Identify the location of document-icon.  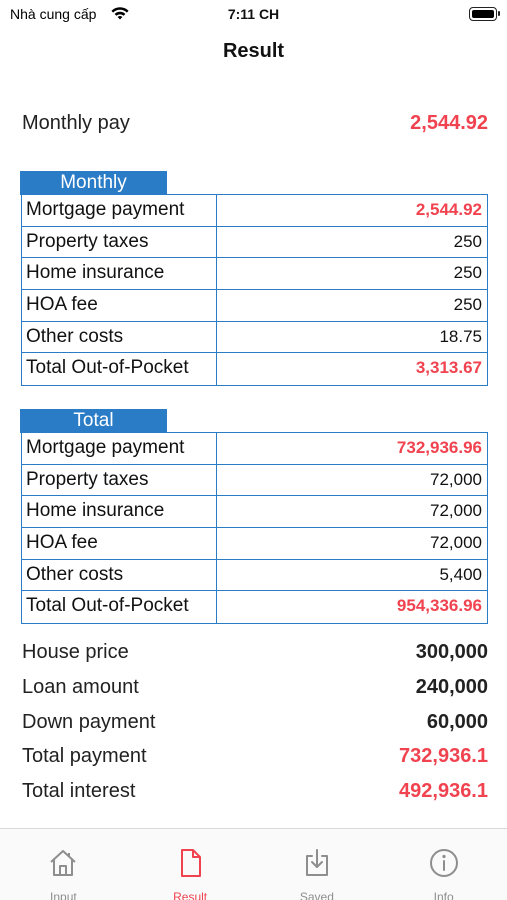
(190, 865).